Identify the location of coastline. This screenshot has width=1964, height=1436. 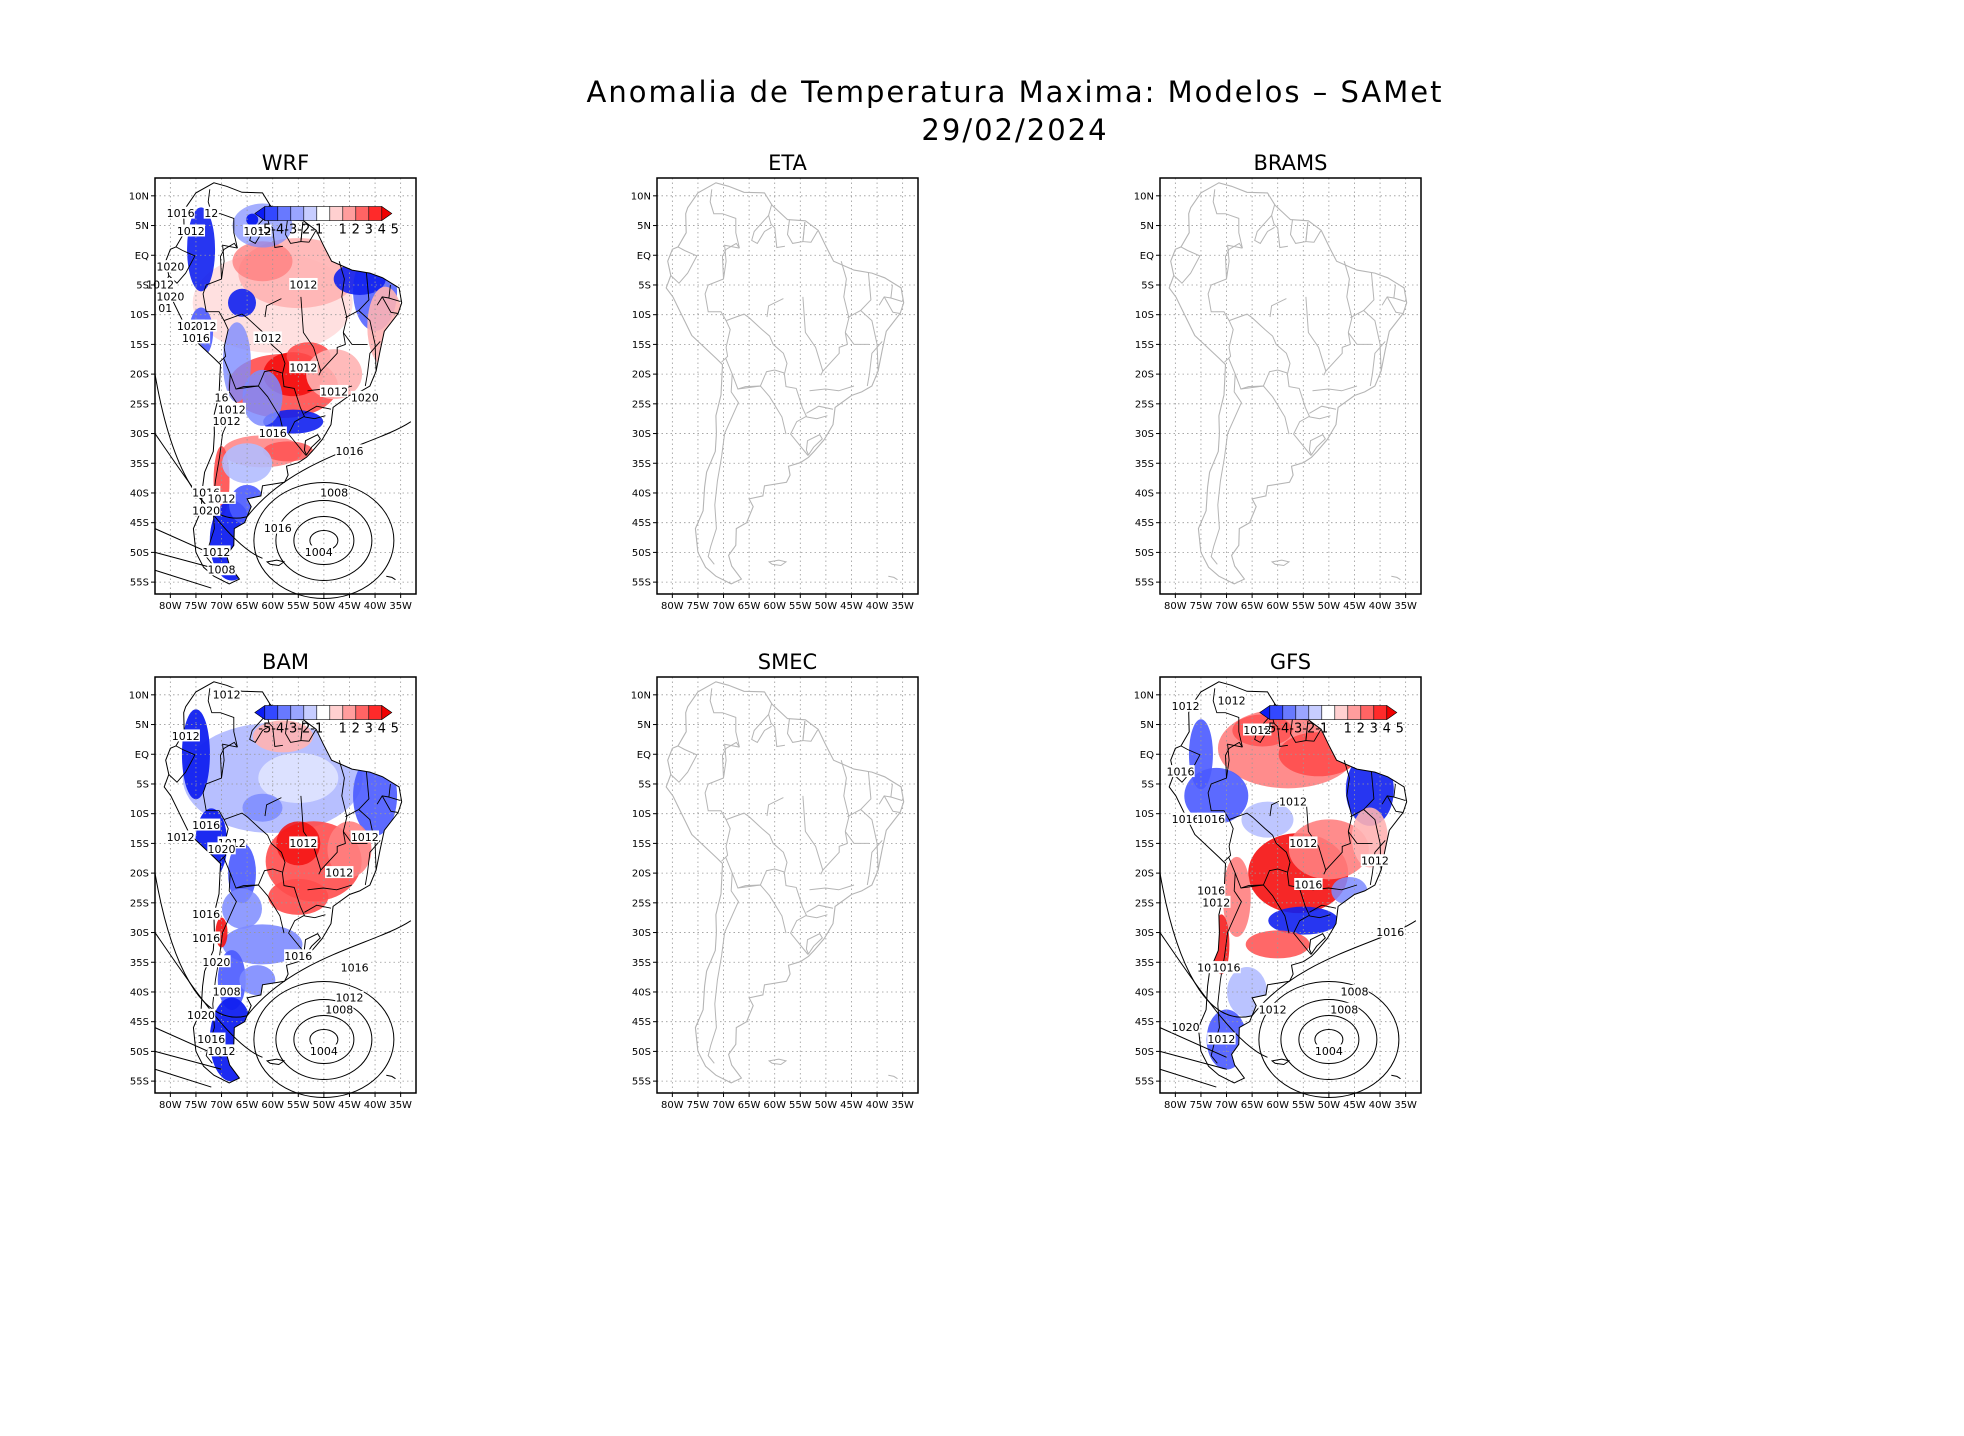
(785, 882).